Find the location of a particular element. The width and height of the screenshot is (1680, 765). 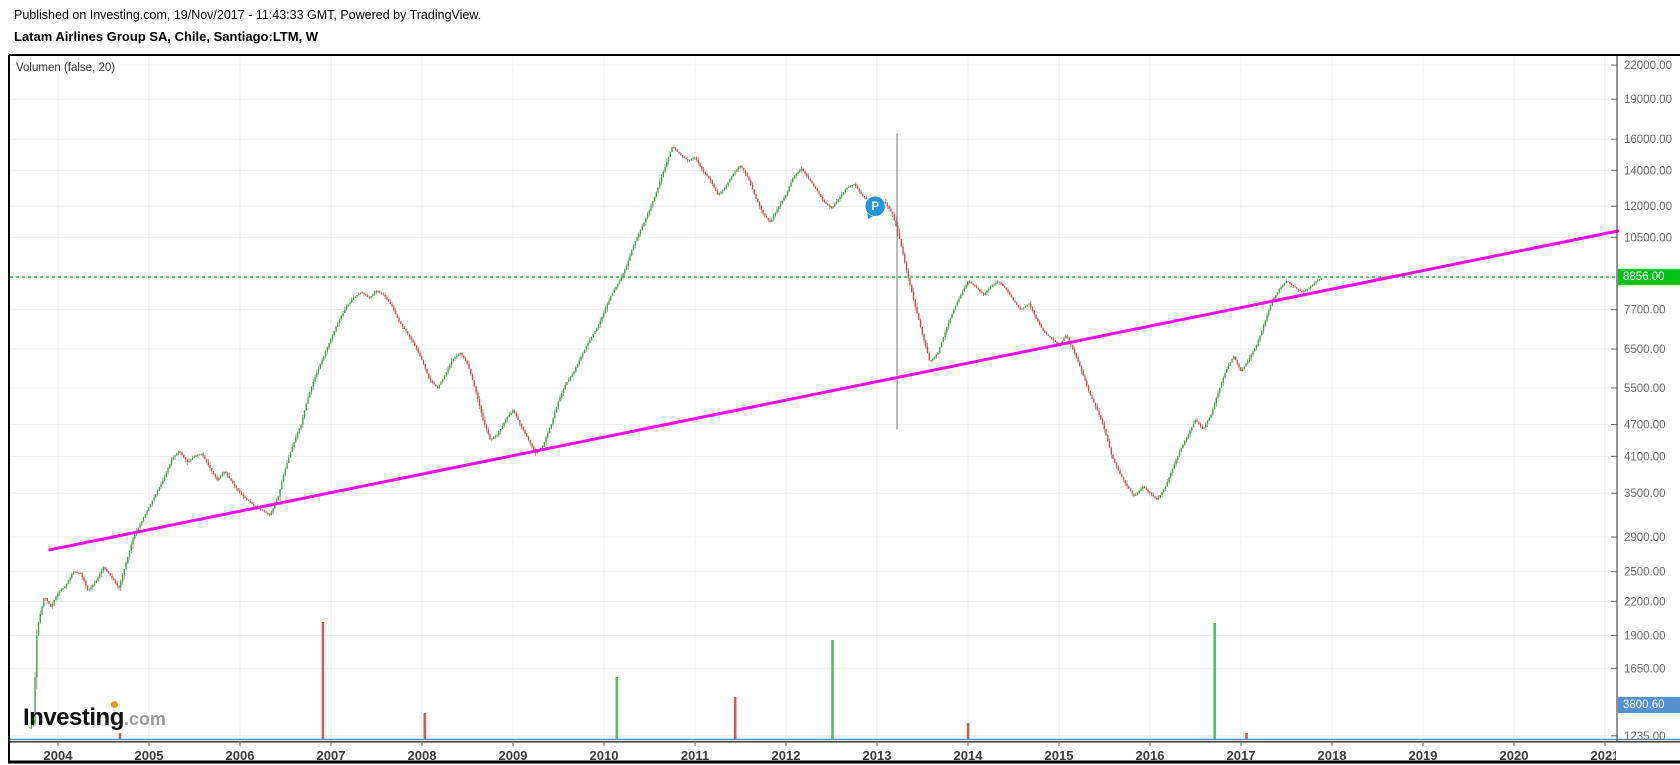

volume-indicator-label: Volumen (false, 20) is located at coordinates (66, 68).